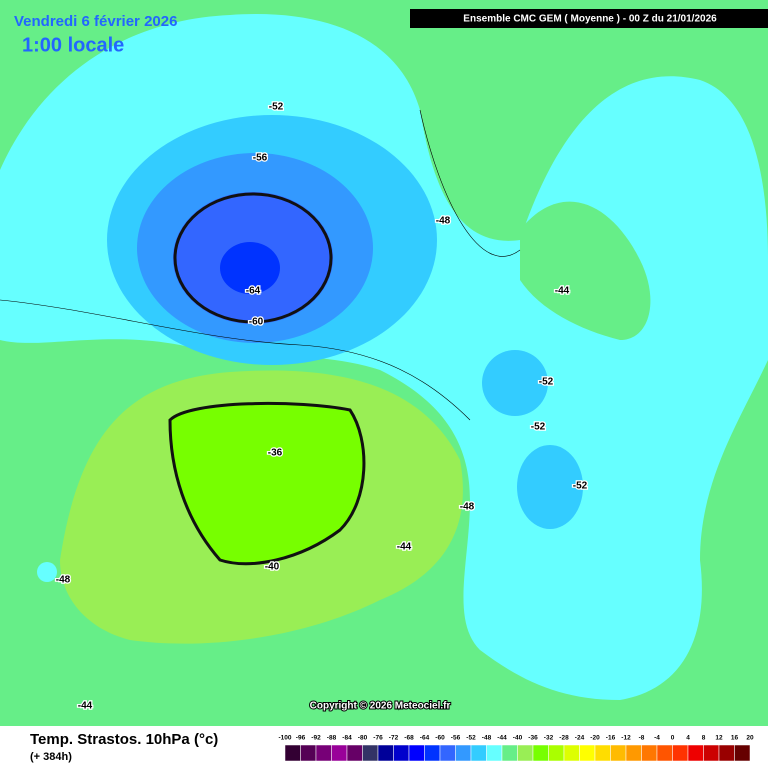 The width and height of the screenshot is (768, 768). Describe the element at coordinates (642, 738) in the screenshot. I see `legend-tick: -8` at that location.